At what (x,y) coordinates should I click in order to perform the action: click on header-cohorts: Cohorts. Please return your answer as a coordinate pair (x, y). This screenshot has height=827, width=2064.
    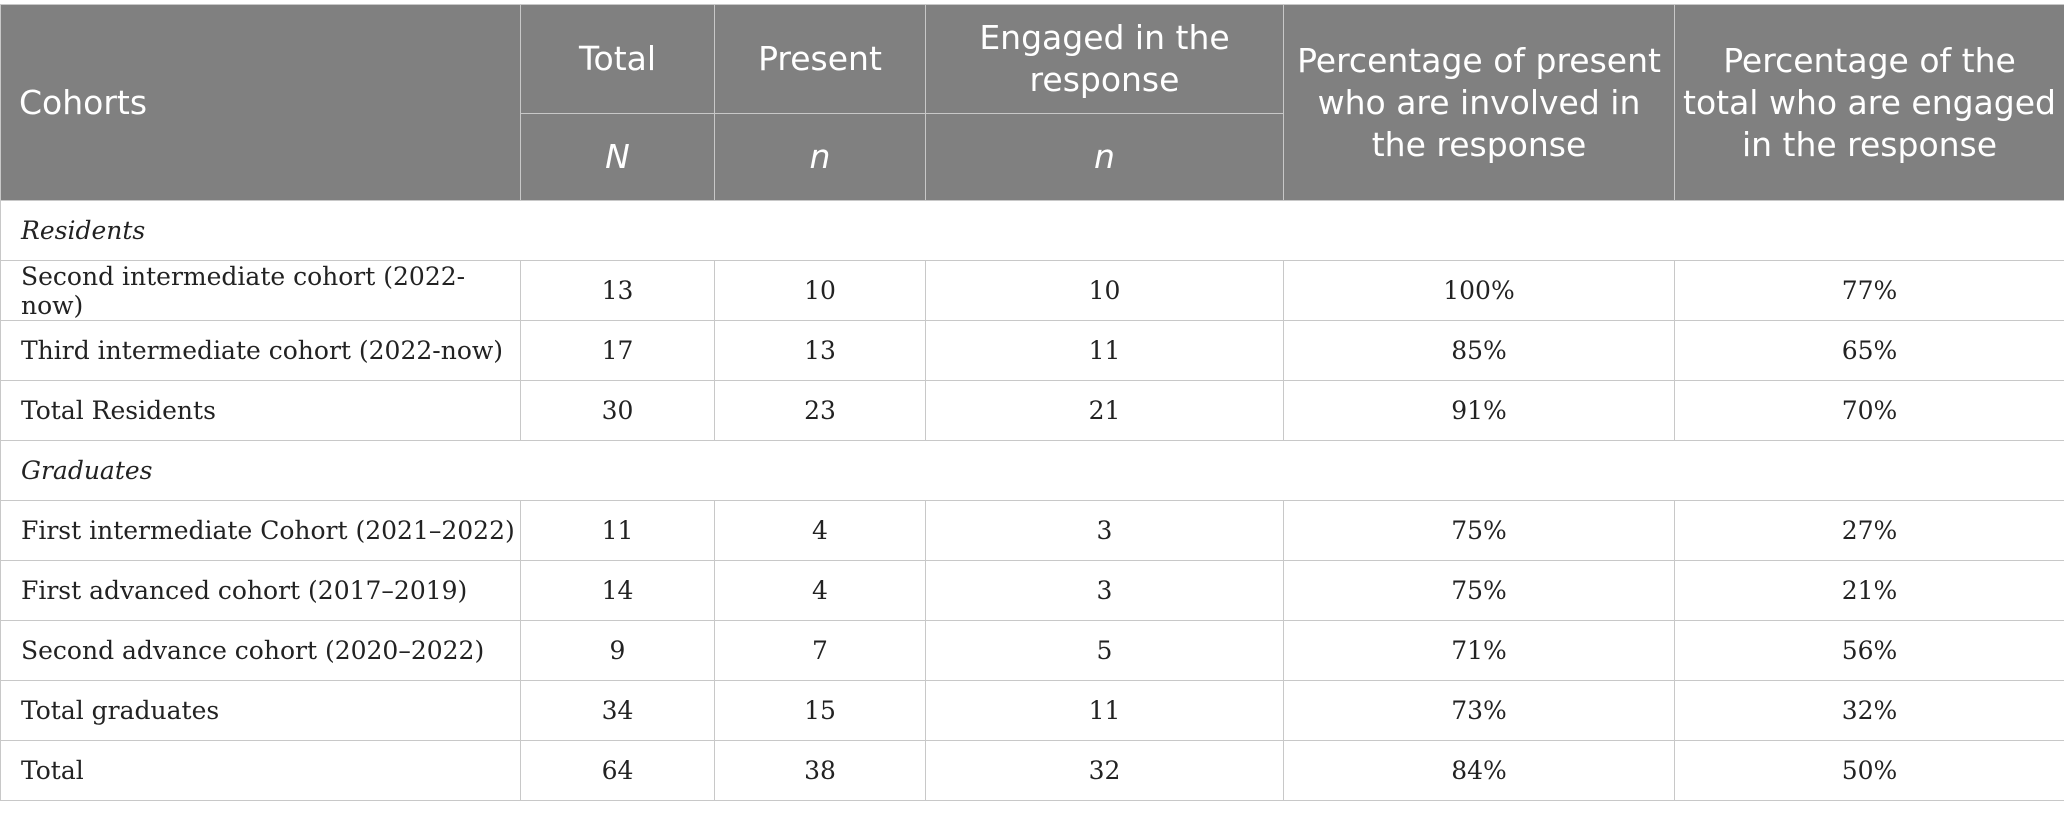
    Looking at the image, I should click on (260, 102).